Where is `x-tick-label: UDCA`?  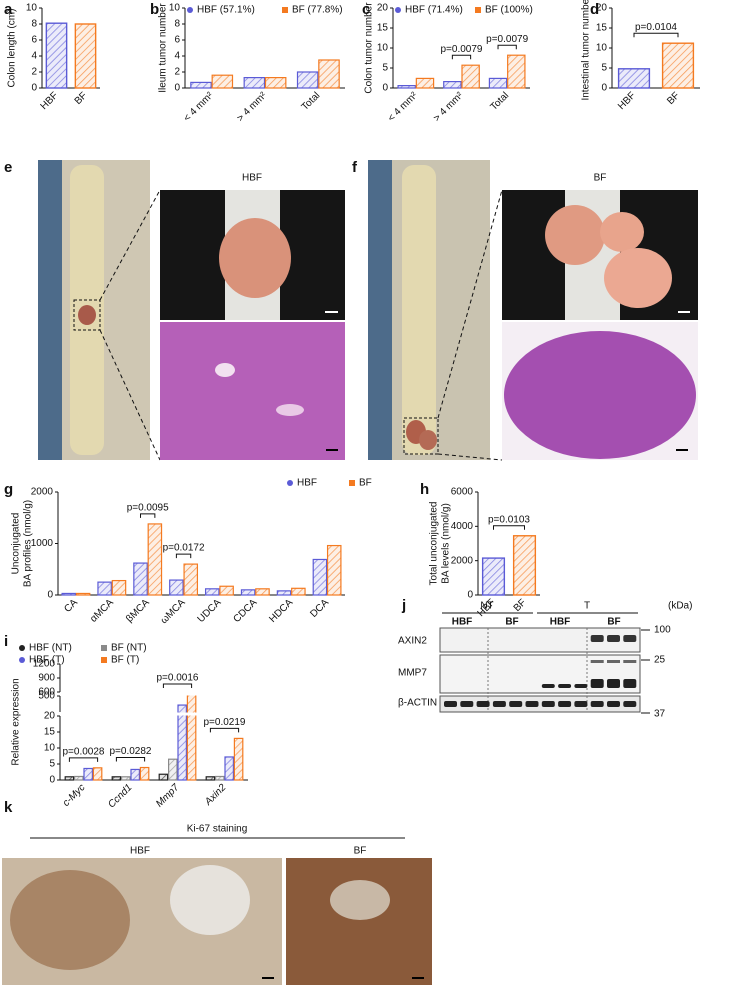
x-tick-label: UDCA is located at coordinates (210, 611).